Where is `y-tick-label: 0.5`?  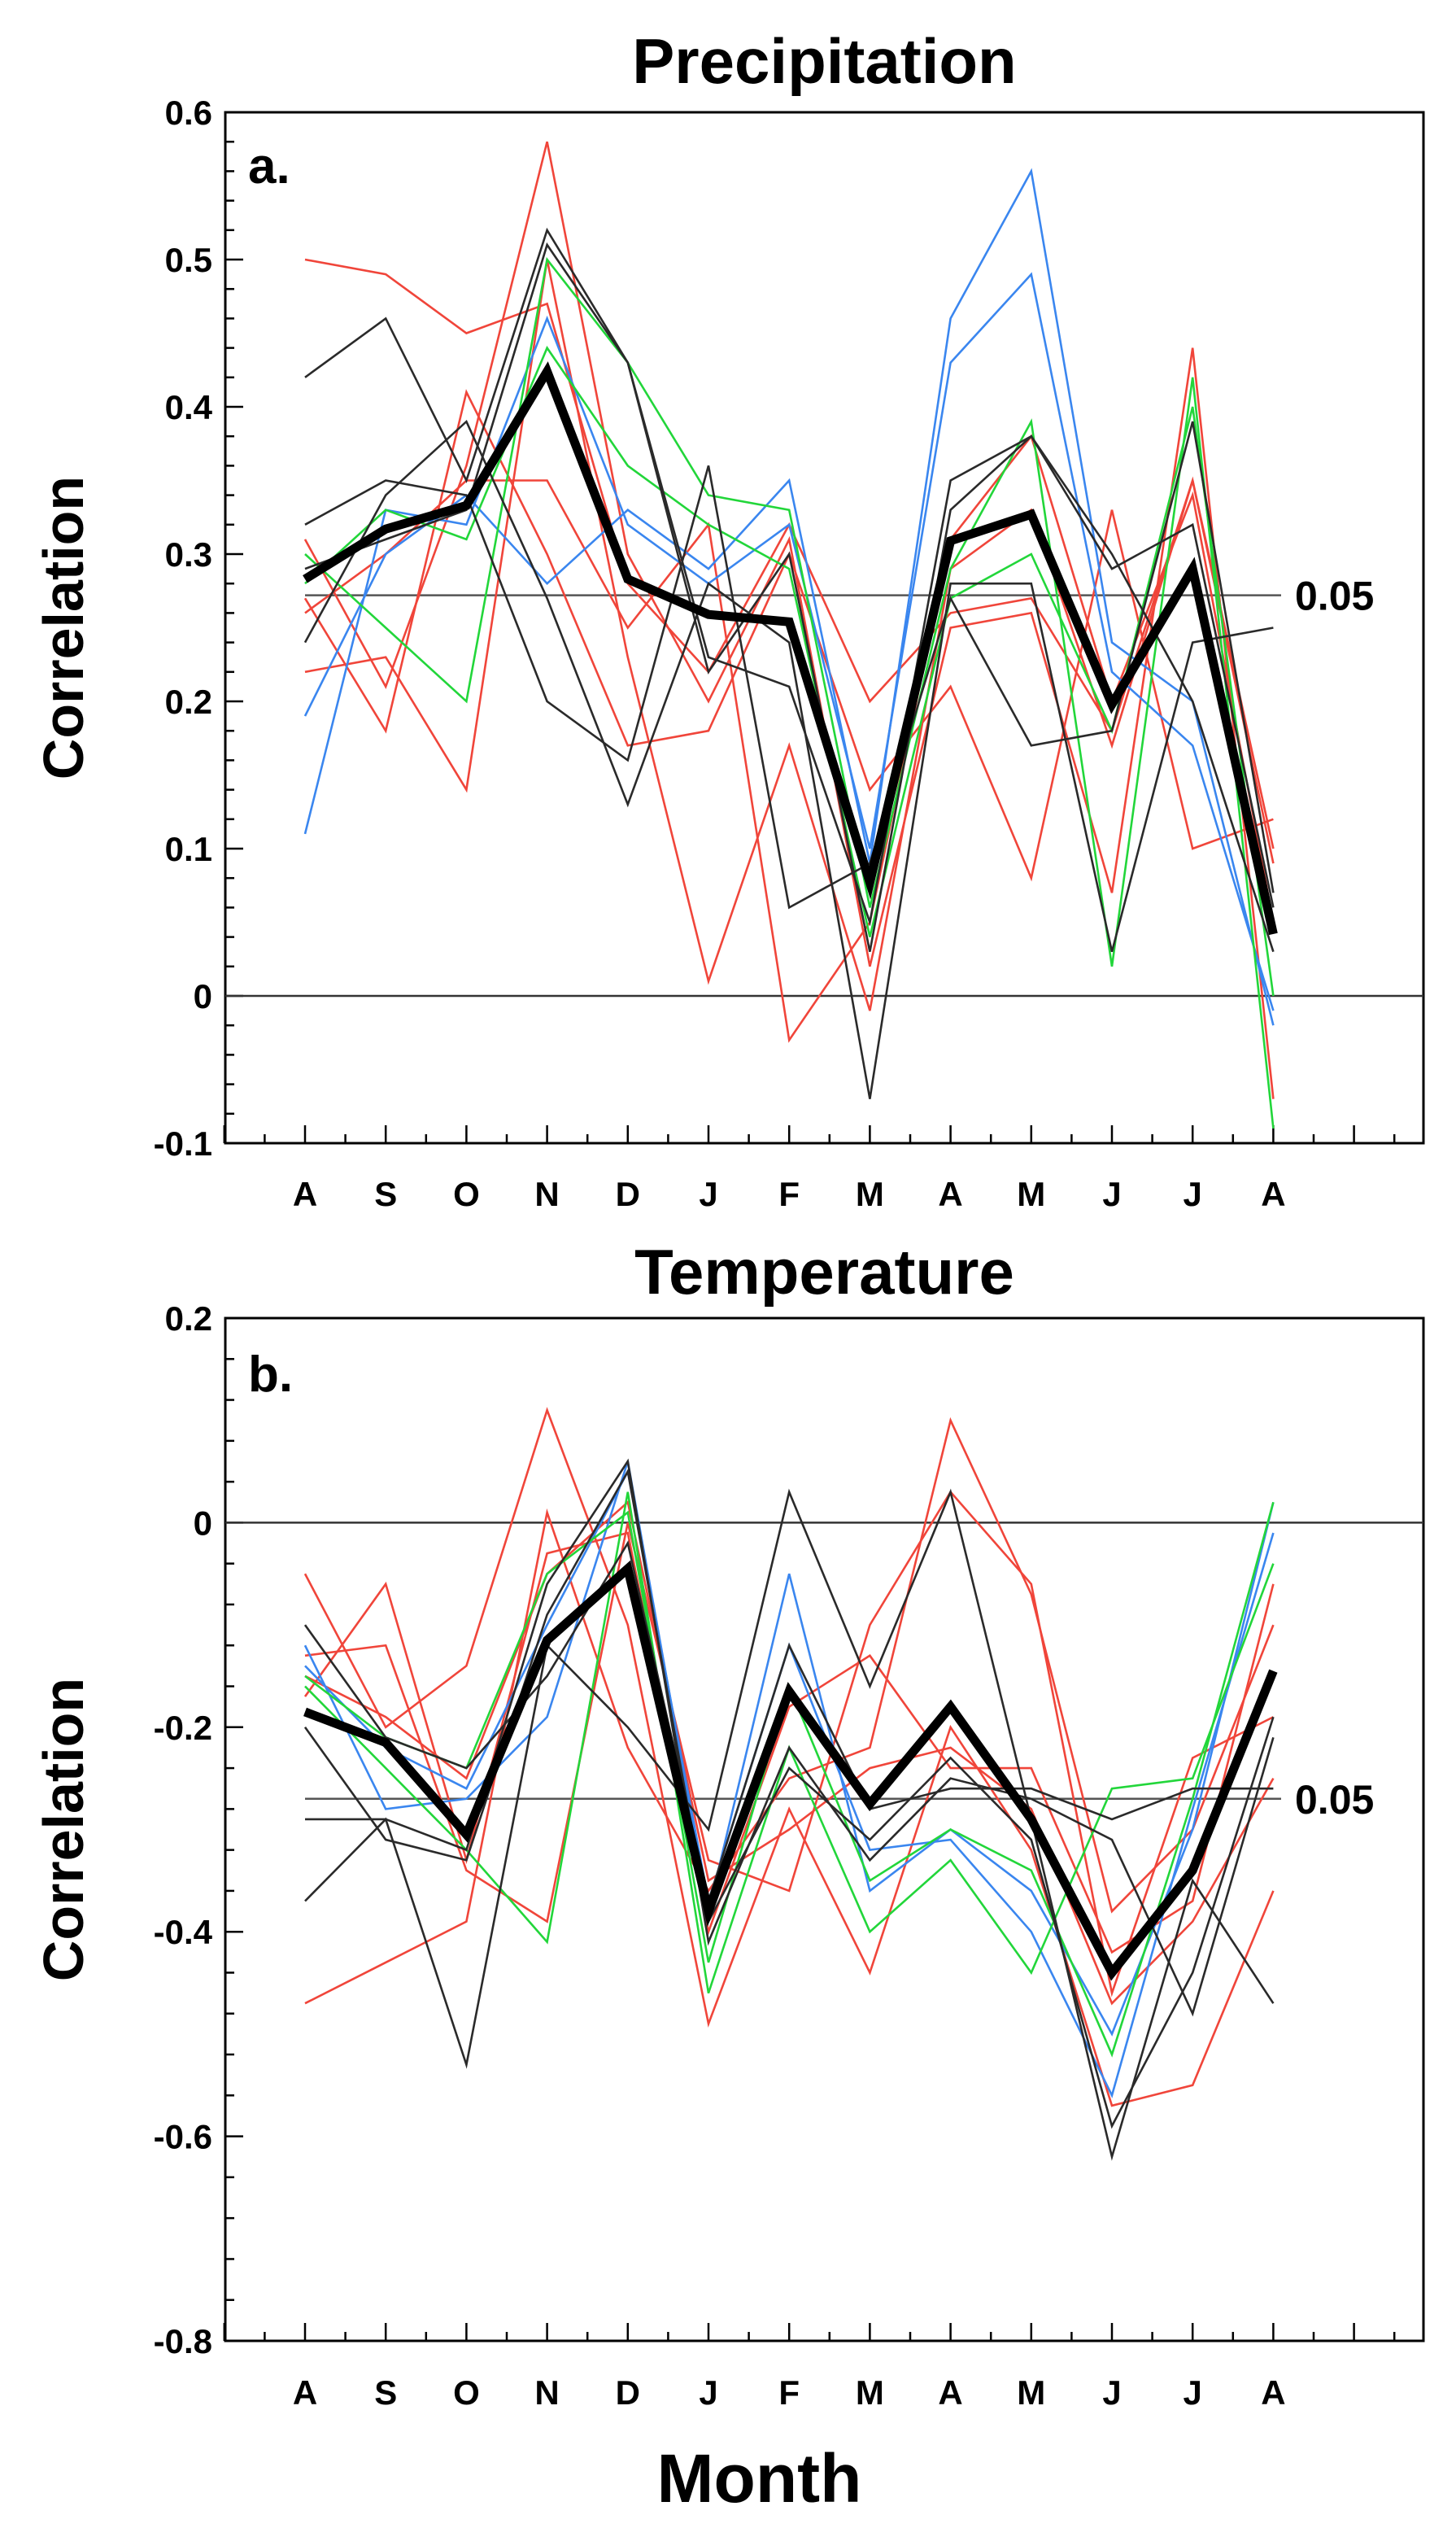 y-tick-label: 0.5 is located at coordinates (189, 260).